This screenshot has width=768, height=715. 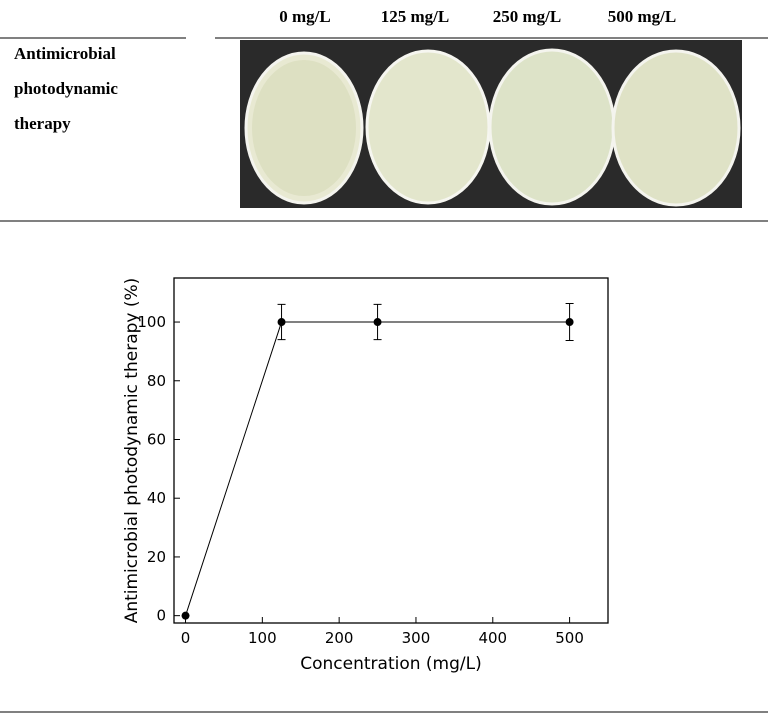 I want to click on x-tick-label: 500, so click(x=569, y=638).